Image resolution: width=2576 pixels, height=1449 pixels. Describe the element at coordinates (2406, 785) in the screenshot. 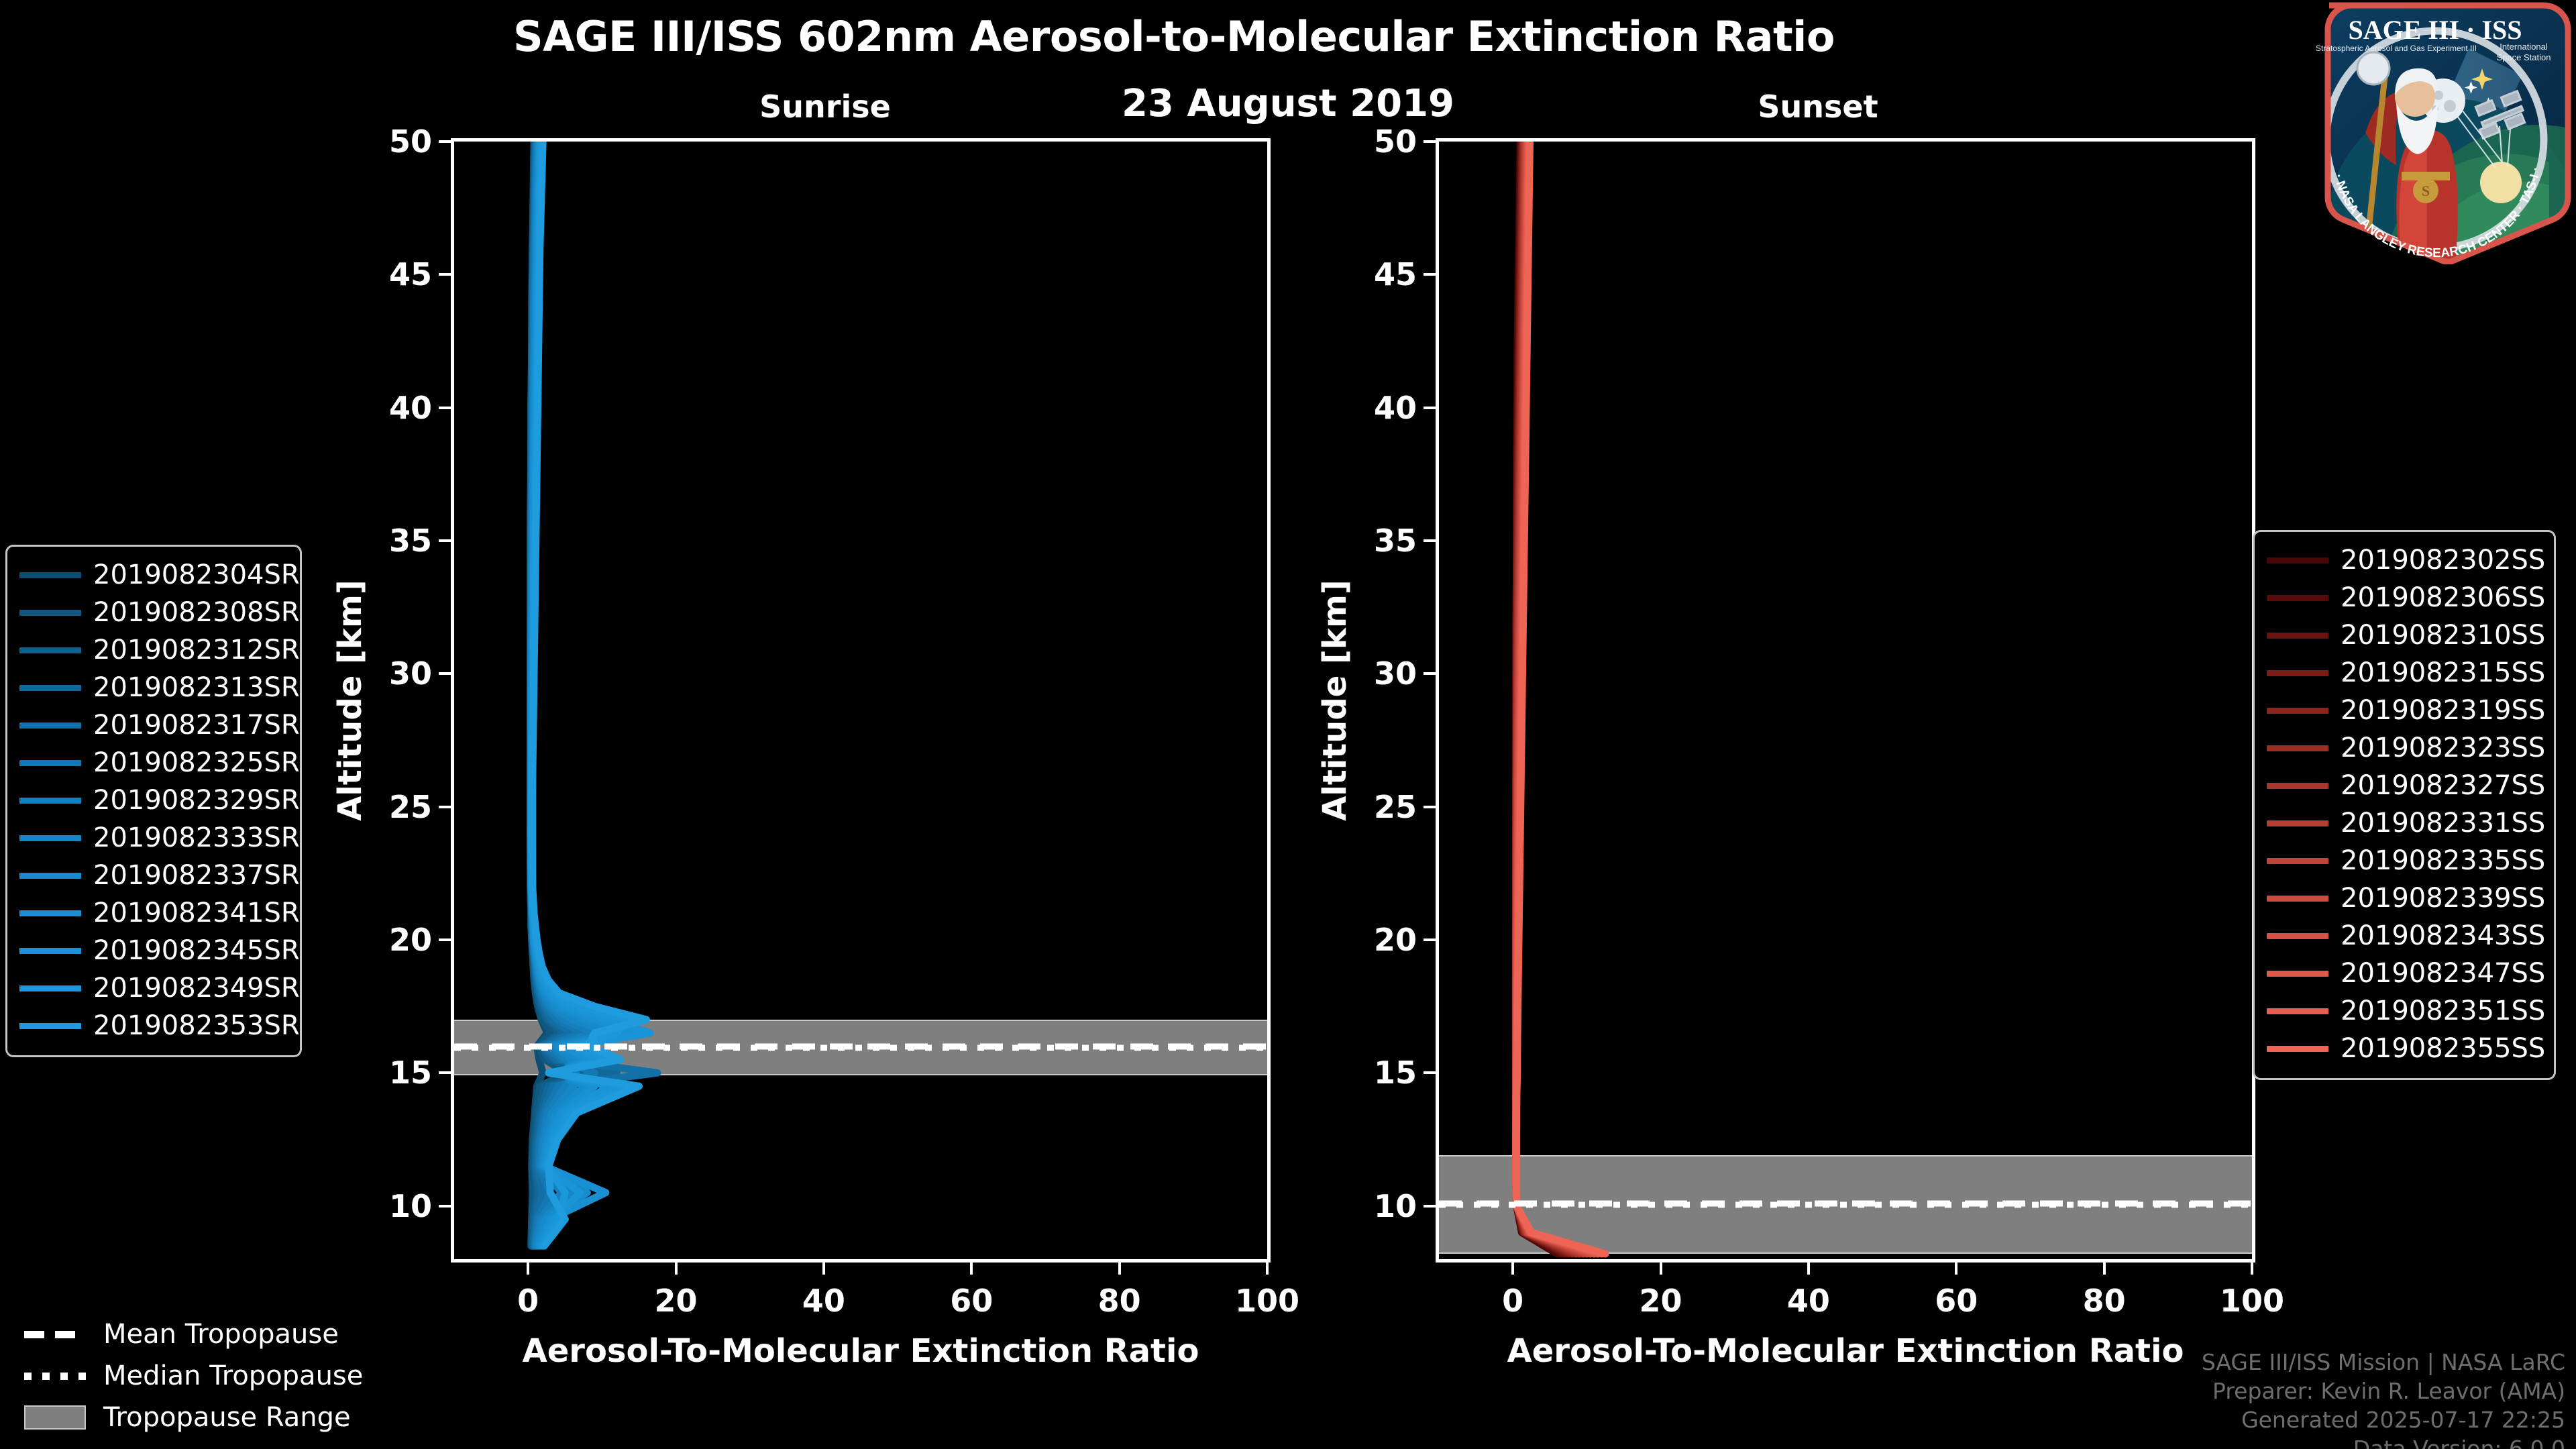

I see `legend-item: 2019082327SS` at that location.